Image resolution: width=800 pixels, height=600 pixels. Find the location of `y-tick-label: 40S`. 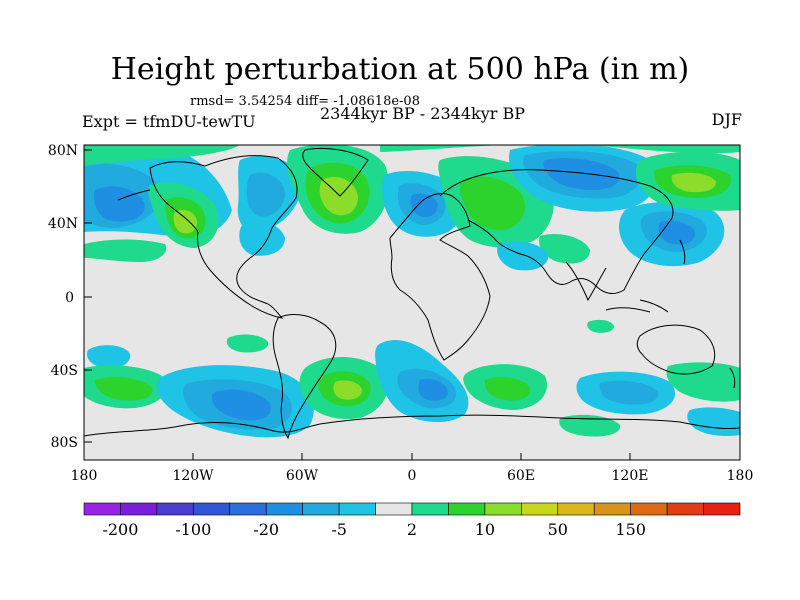

y-tick-label: 40S is located at coordinates (64, 371).